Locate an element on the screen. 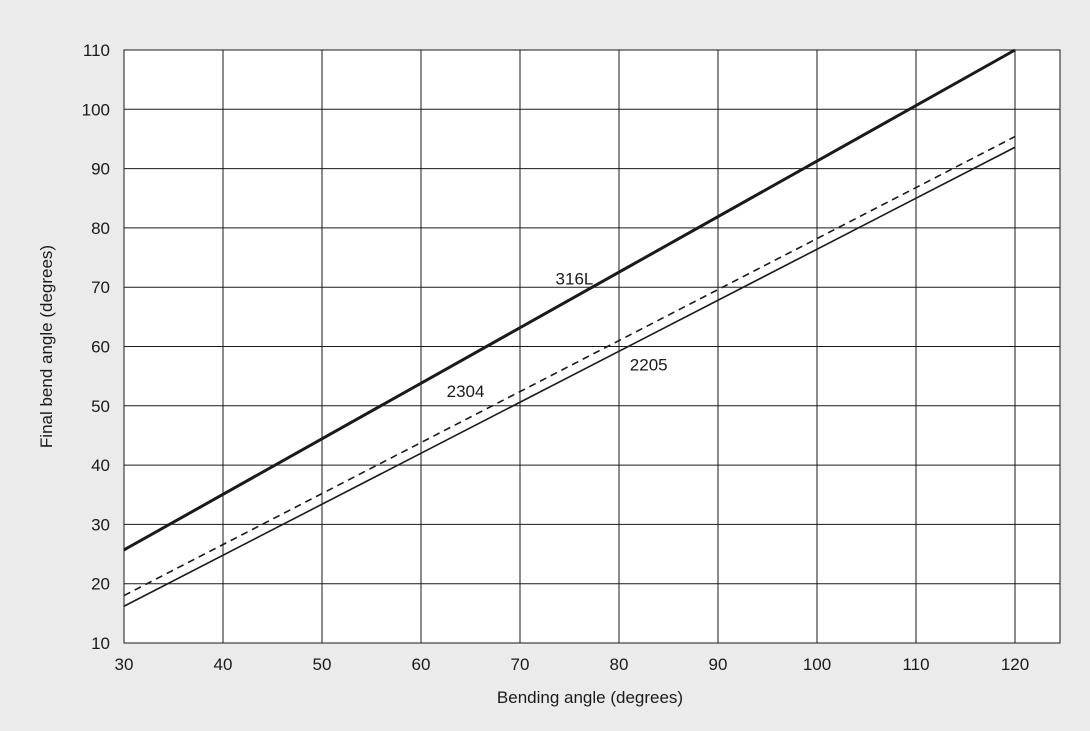 This screenshot has height=731, width=1090. y-axis-label: Final bend angle (degrees) is located at coordinates (46, 346).